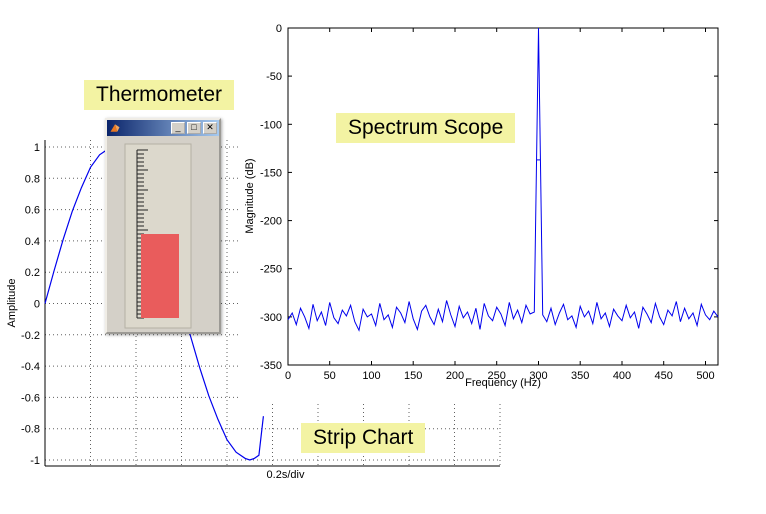  I want to click on thermometer-gauge, so click(163, 234).